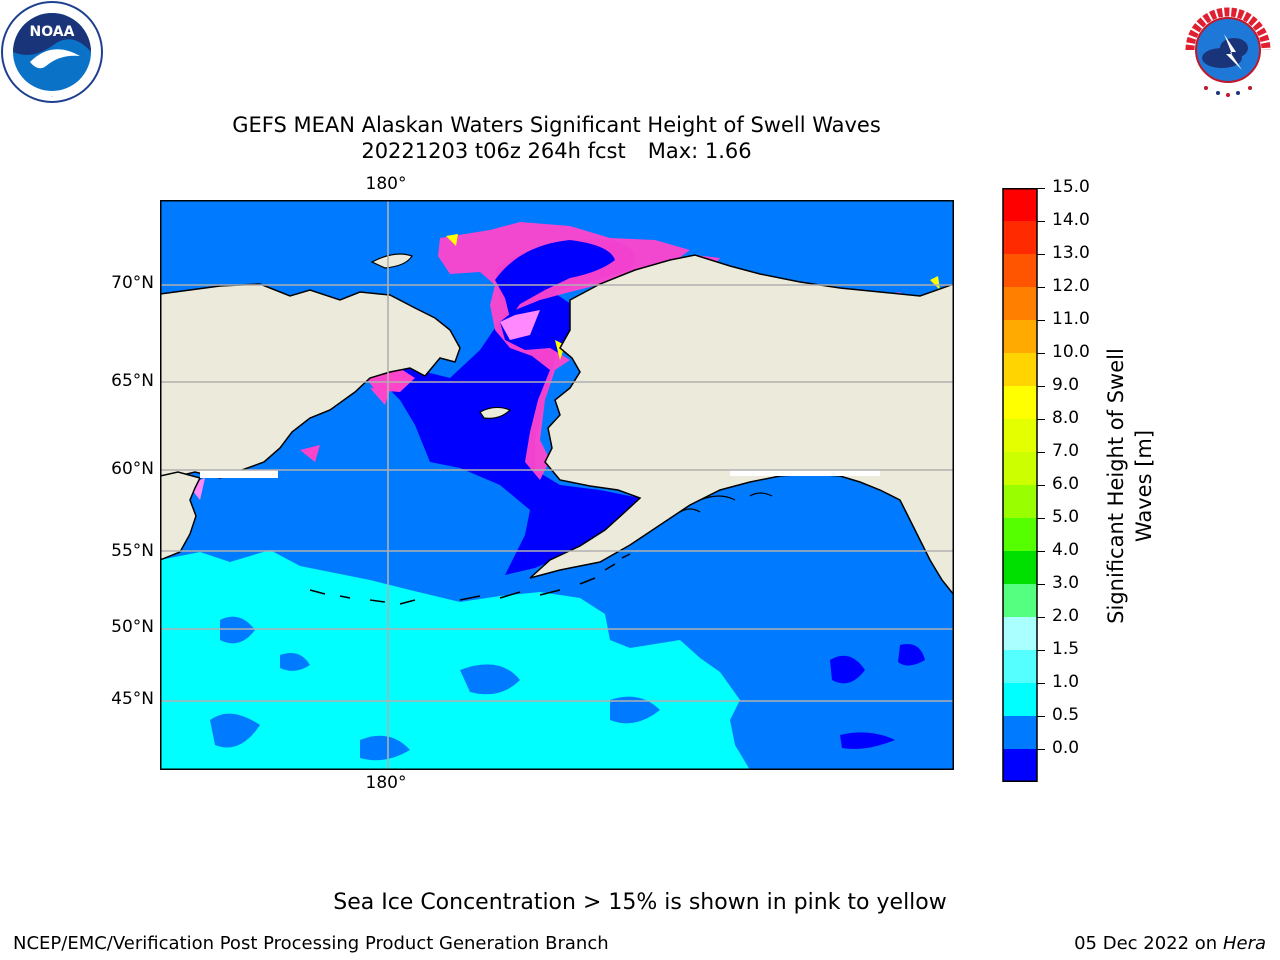  Describe the element at coordinates (1066, 418) in the screenshot. I see `colorbar-tick-label: 8.0` at that location.